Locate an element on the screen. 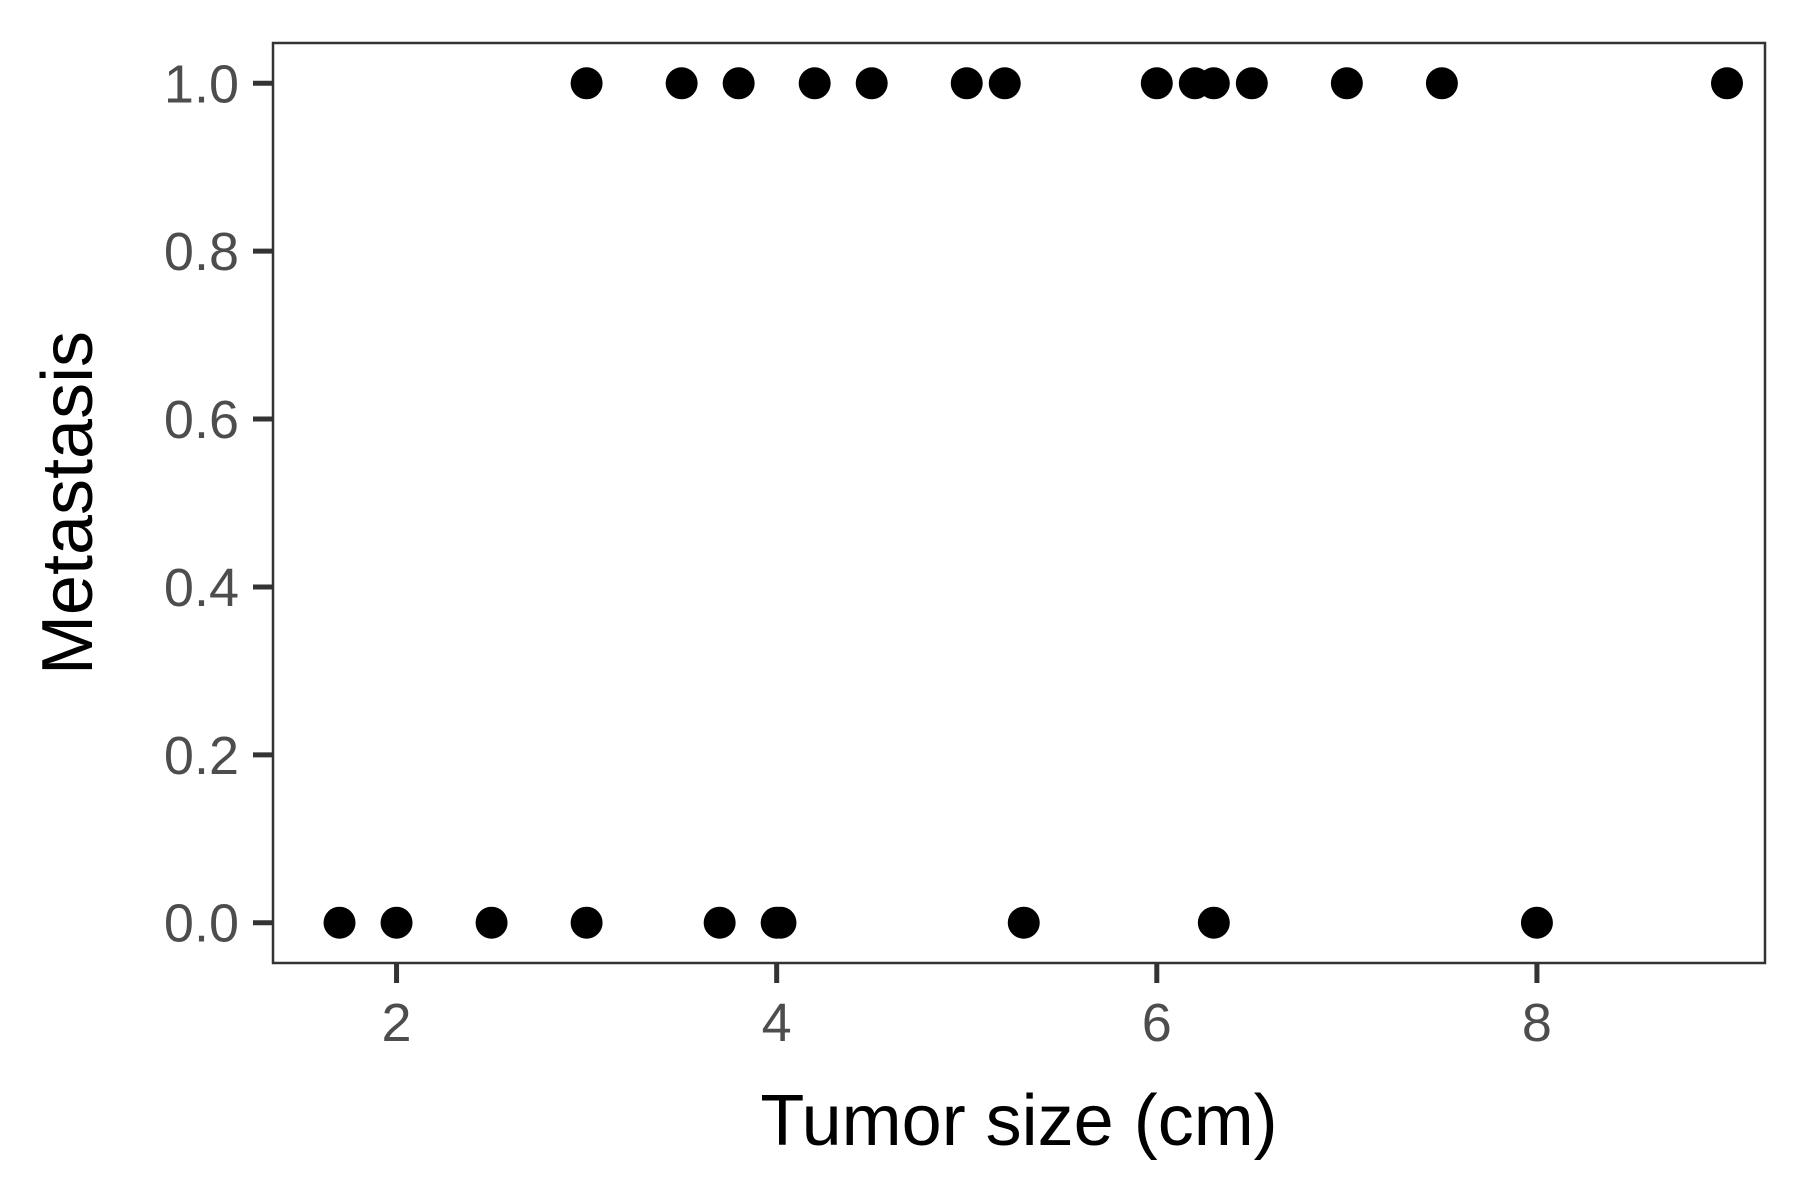 The width and height of the screenshot is (1800, 1200). y-axis: 0.0 0.2 0.4 0.6 0.8 1.0 is located at coordinates (218, 504).